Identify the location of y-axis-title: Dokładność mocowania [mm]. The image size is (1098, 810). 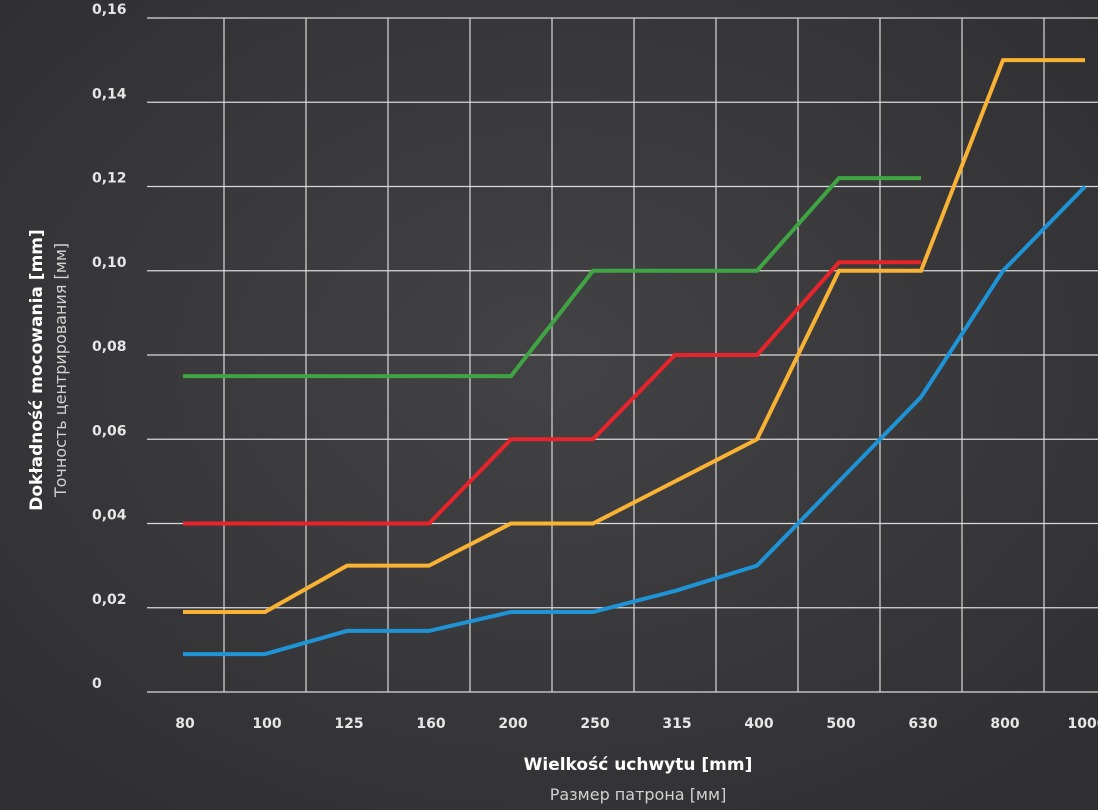
(37, 370).